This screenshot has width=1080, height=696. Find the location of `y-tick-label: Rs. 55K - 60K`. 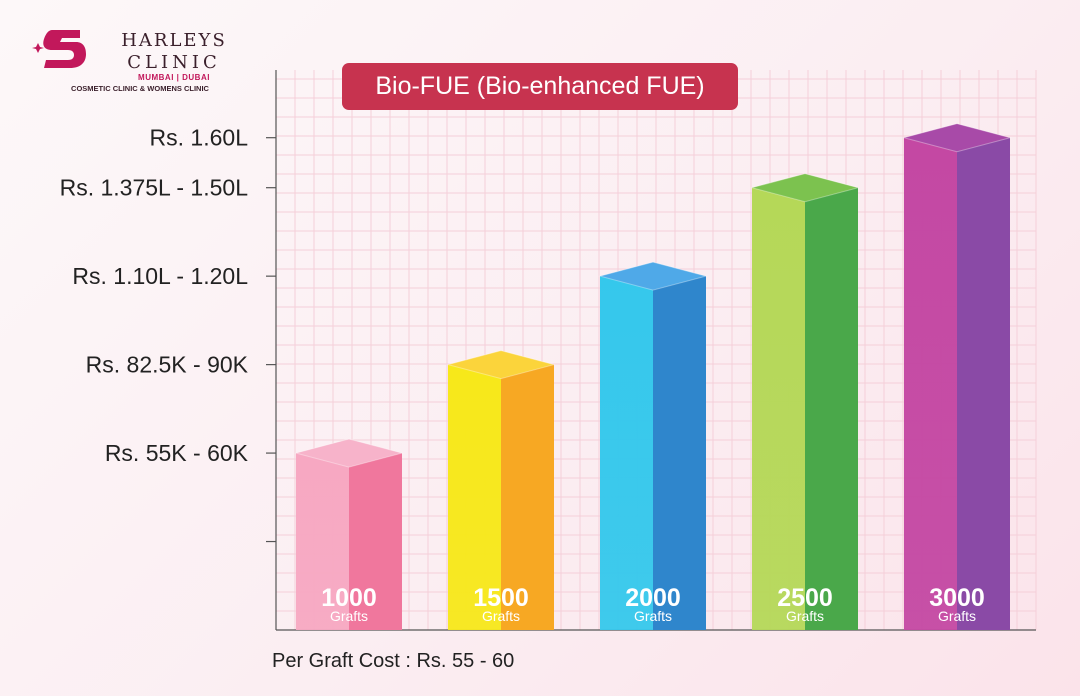

y-tick-label: Rs. 55K - 60K is located at coordinates (177, 453).